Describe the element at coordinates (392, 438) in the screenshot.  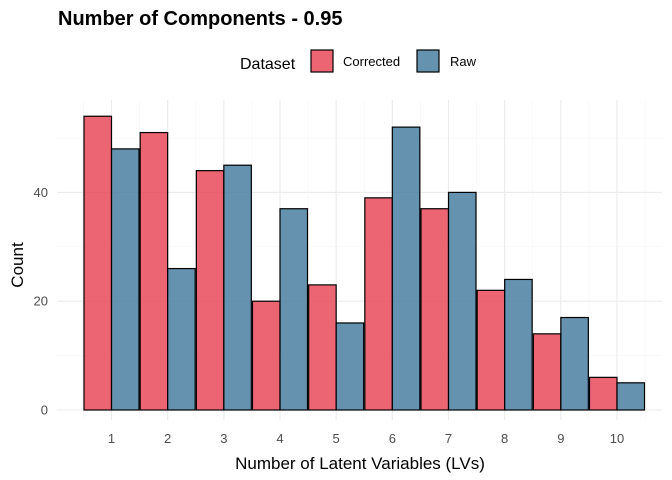
I see `x-tick-label: 6` at that location.